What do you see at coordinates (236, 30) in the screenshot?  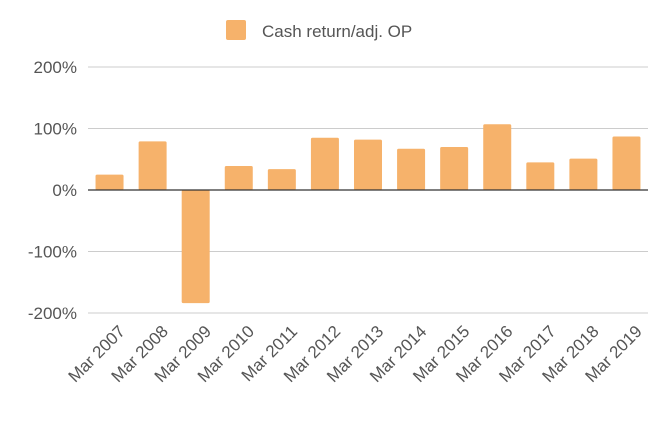 I see `legend-swatch` at bounding box center [236, 30].